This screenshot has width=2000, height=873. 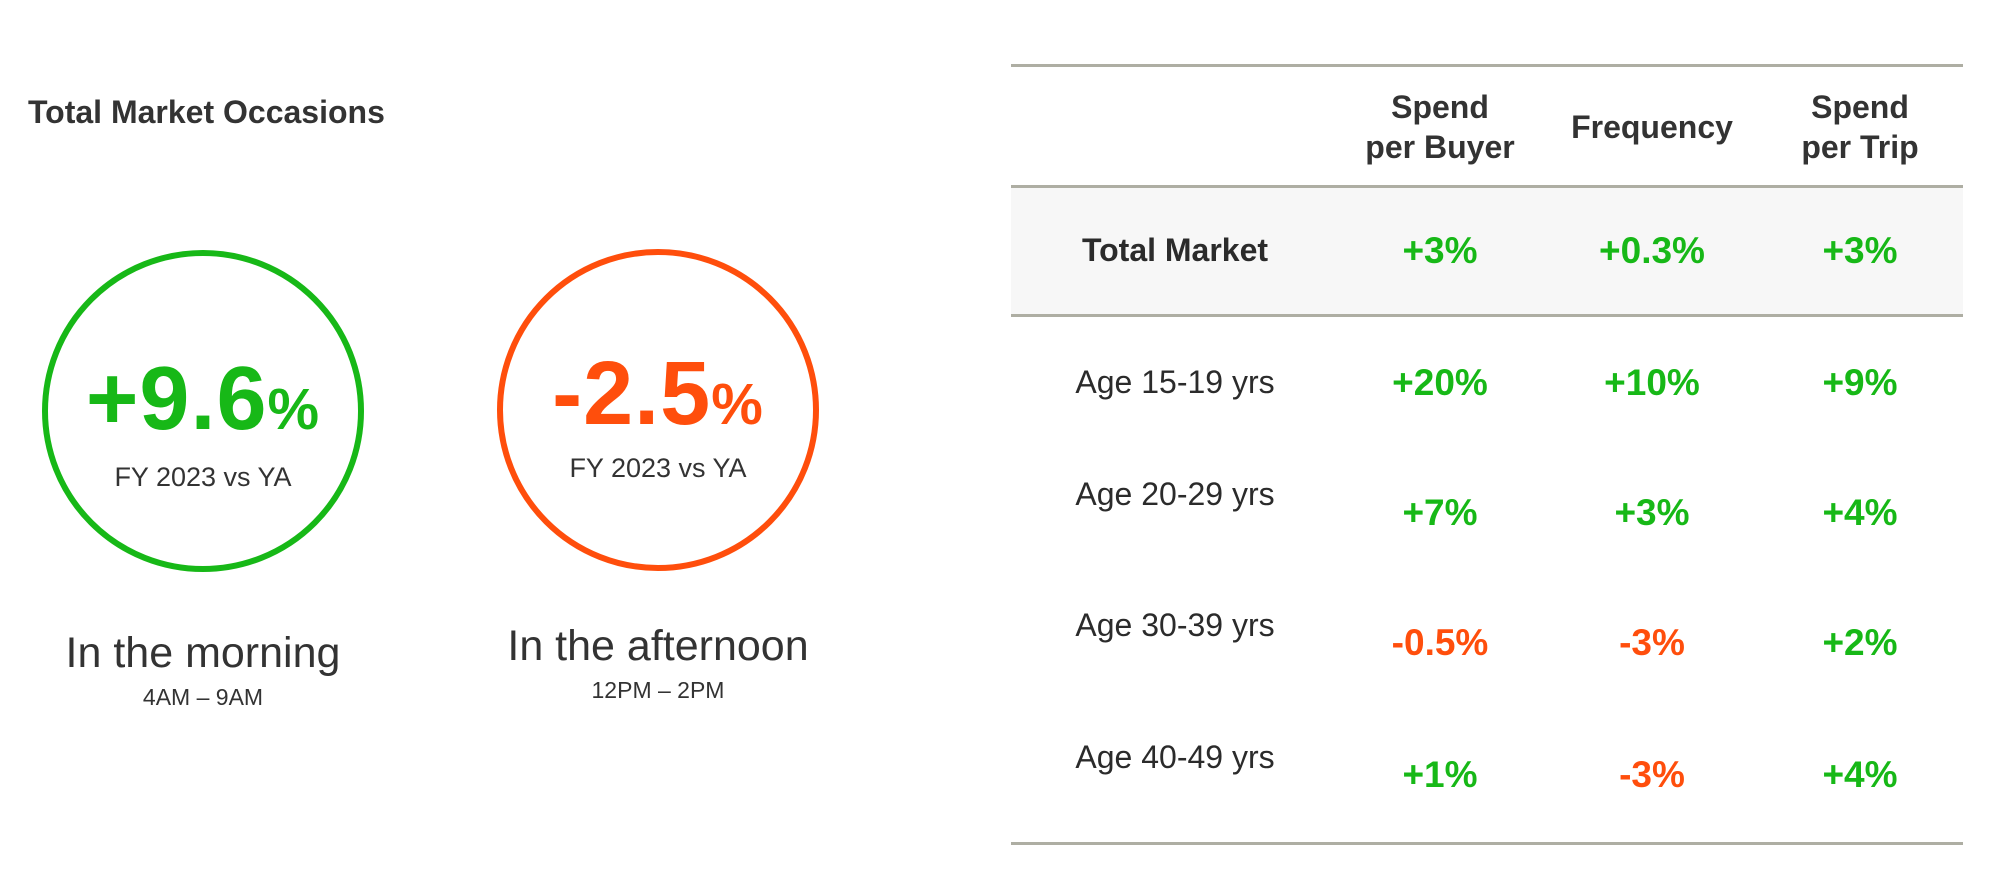 What do you see at coordinates (1175, 625) in the screenshot?
I see `row-label: Age 30-39 yrs` at bounding box center [1175, 625].